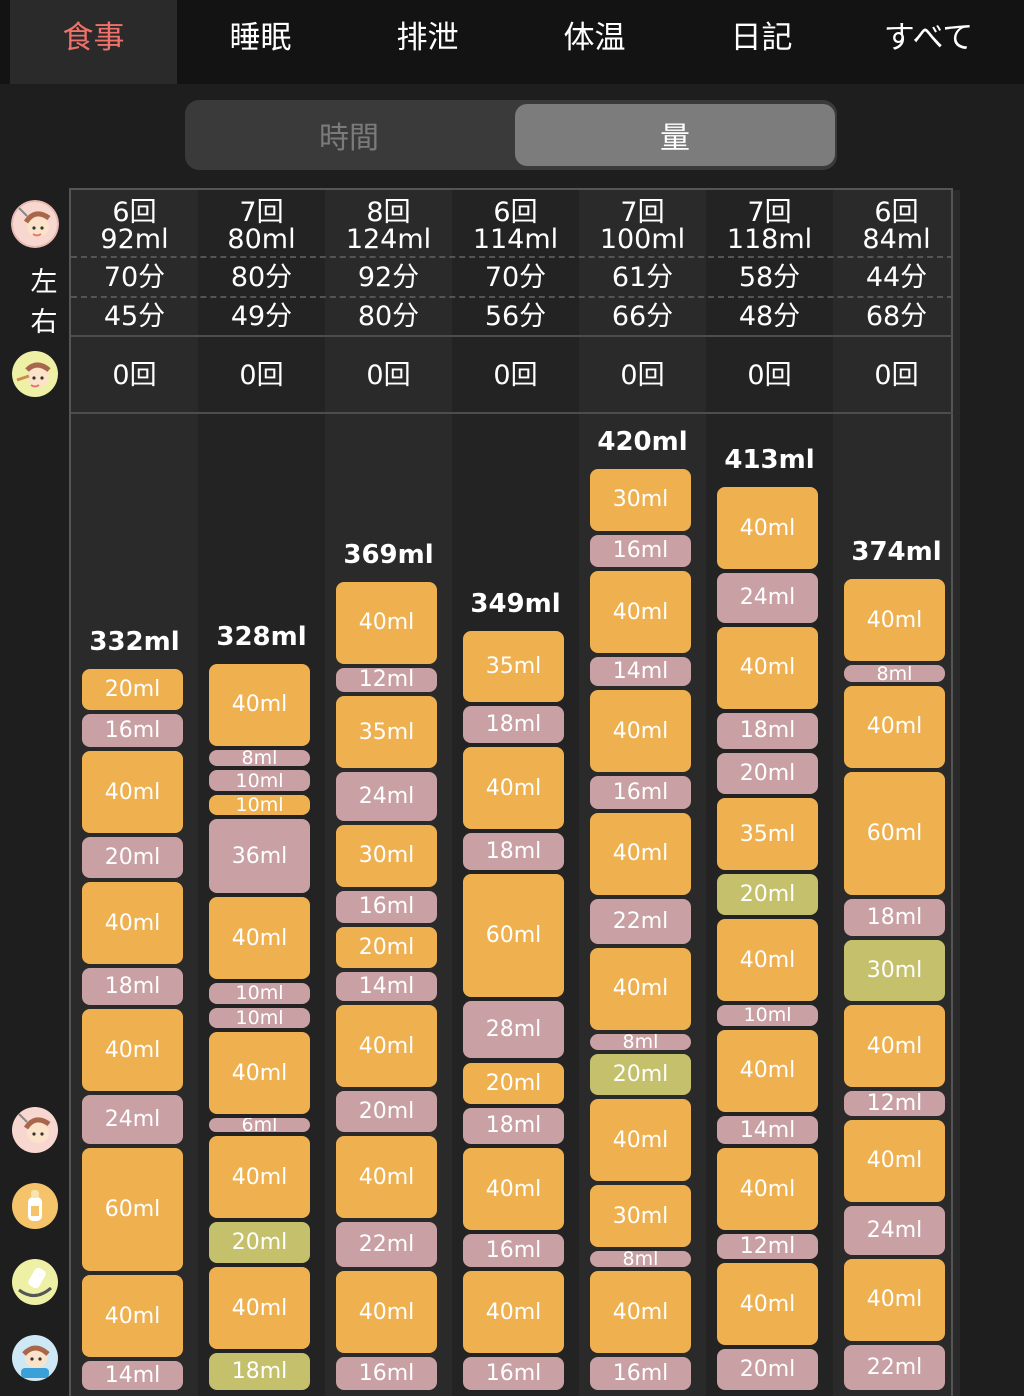 This screenshot has height=1396, width=1024. I want to click on tab-diary: 日記, so click(761, 38).